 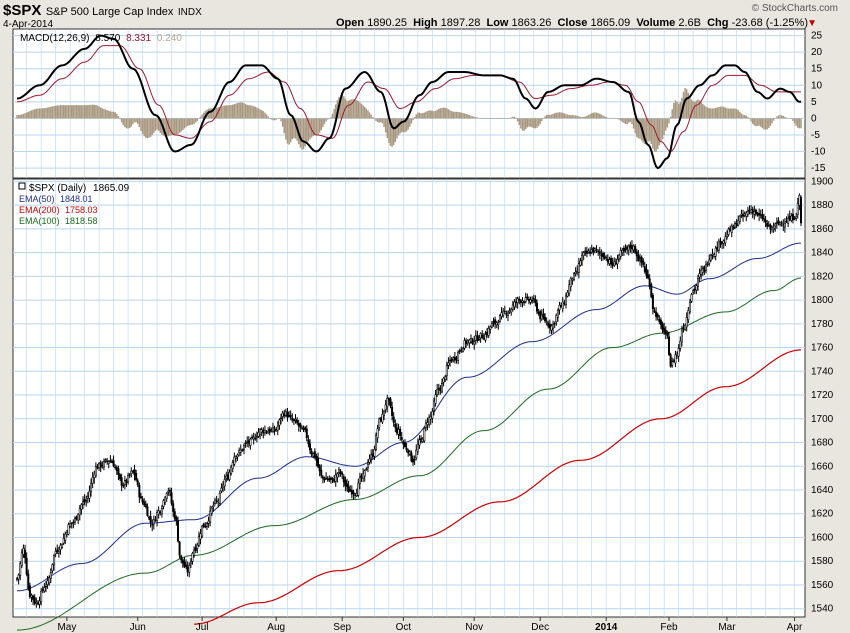 I want to click on macd-legend-signal: 8.331, so click(x=138, y=38).